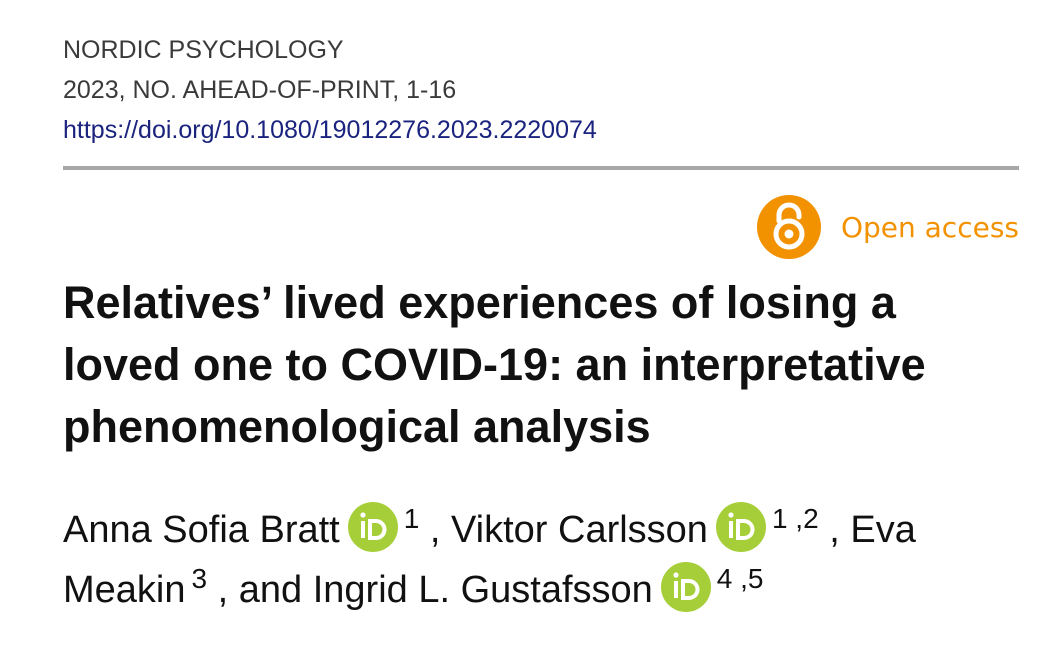  I want to click on open-access-badge: Open access, so click(541, 227).